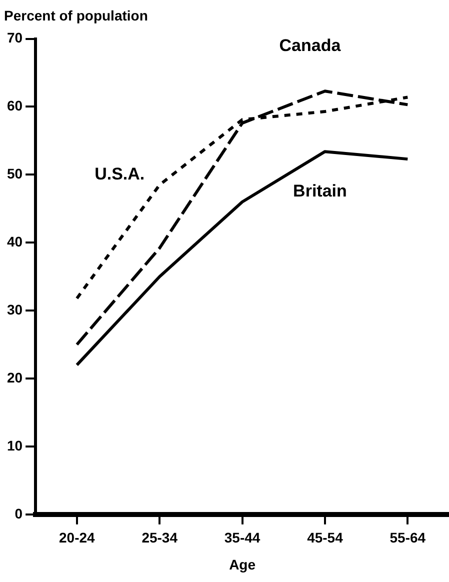 The width and height of the screenshot is (449, 582). Describe the element at coordinates (160, 538) in the screenshot. I see `x-tick-label: 25-34` at that location.